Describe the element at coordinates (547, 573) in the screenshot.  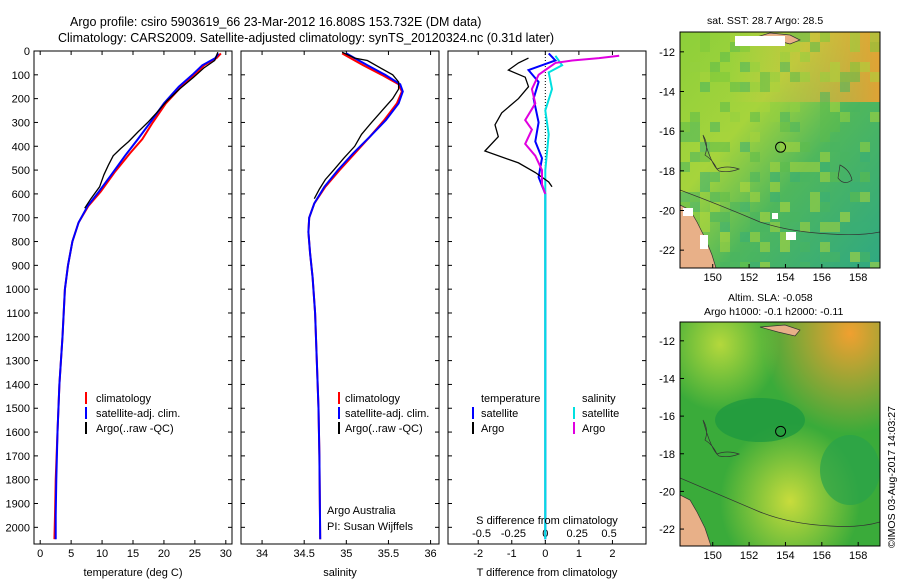
I see `difference-xlabel: T difference from climatology` at that location.